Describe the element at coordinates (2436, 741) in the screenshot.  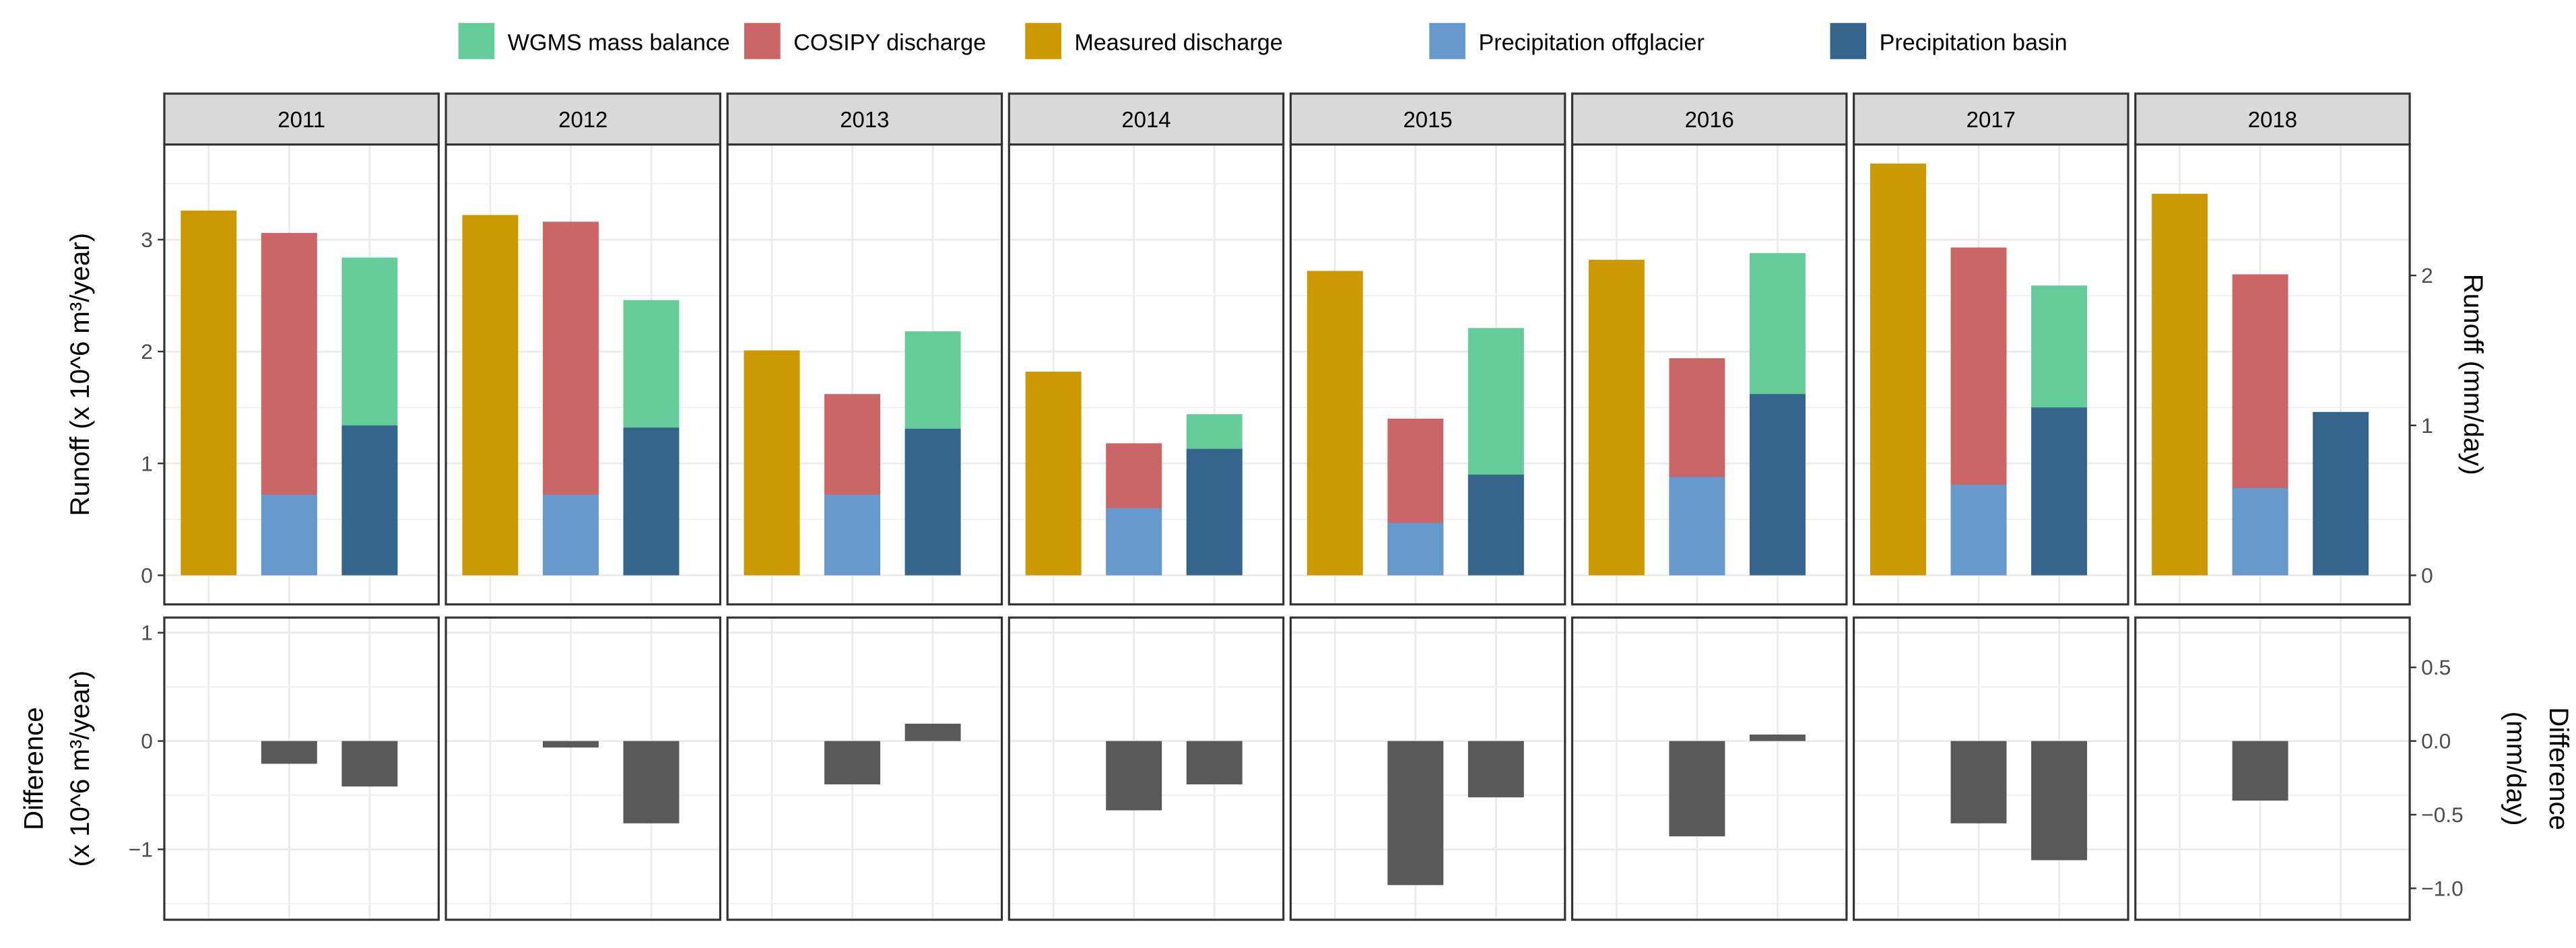
I see `y-right-tick-label: 0.0` at that location.